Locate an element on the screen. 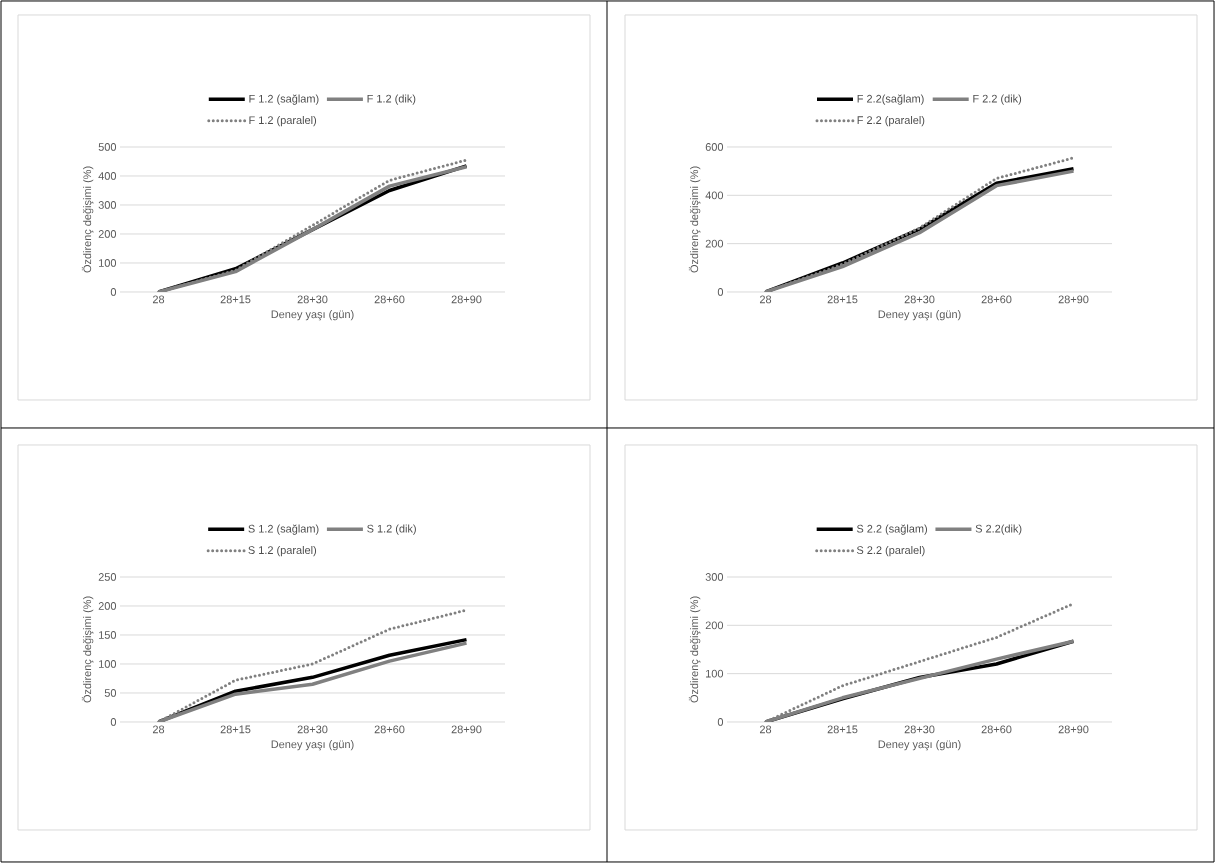 This screenshot has height=863, width=1215. legend-label: F 2.2 (dik) is located at coordinates (997, 99).